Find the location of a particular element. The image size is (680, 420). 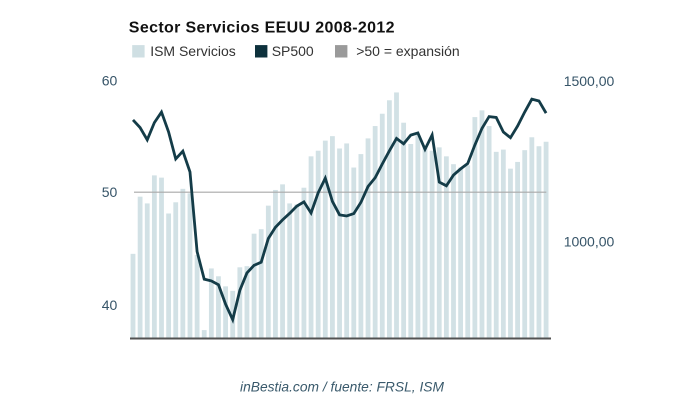

svg-text: >50 = expansión is located at coordinates (408, 51).